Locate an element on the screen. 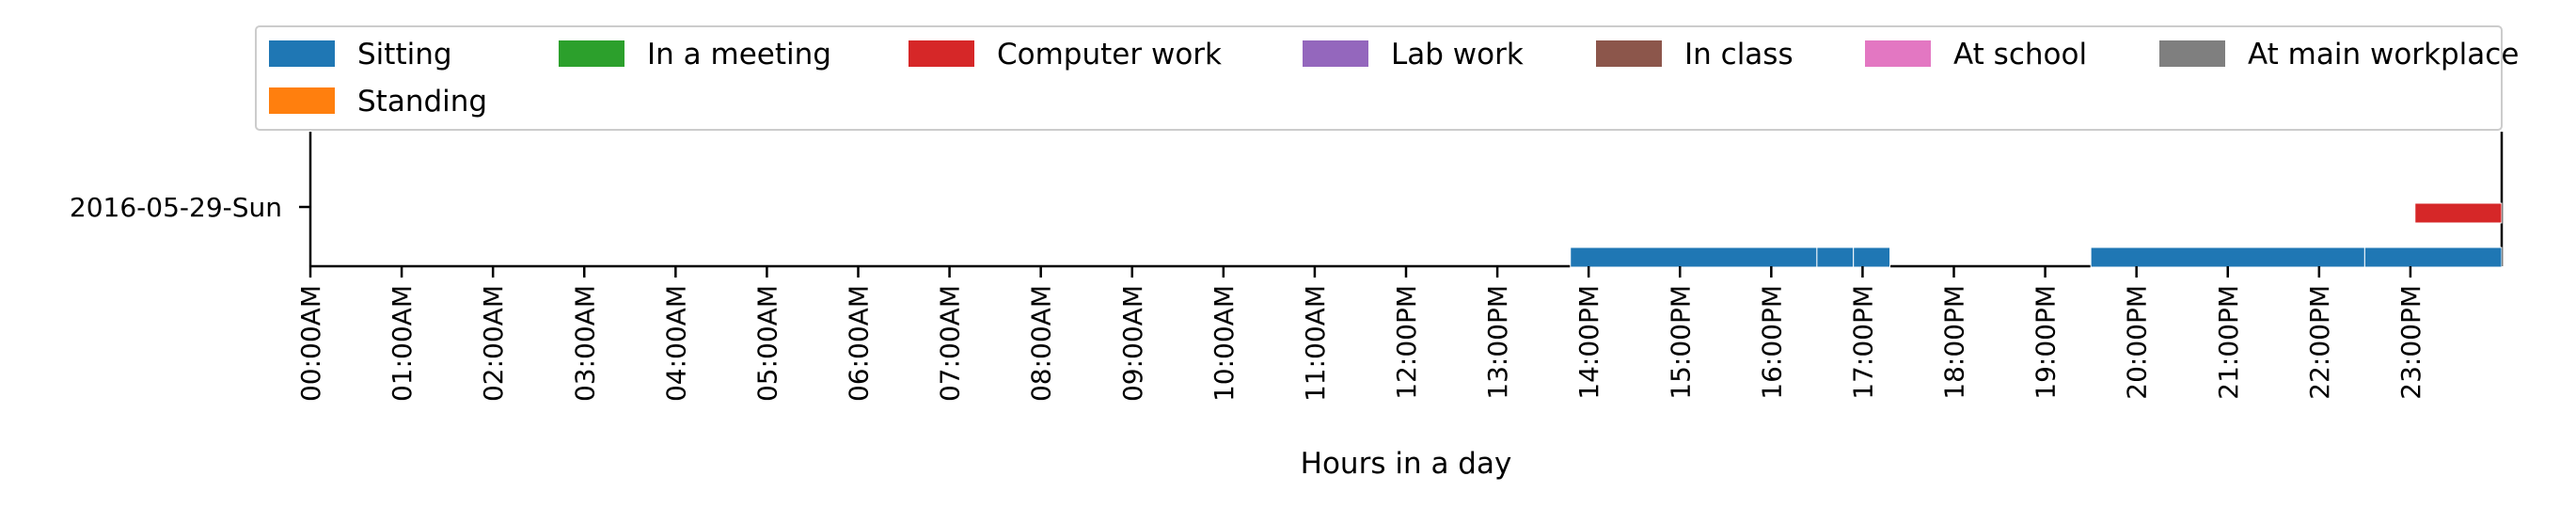  x-tick-label: 10:00AM is located at coordinates (1224, 344).